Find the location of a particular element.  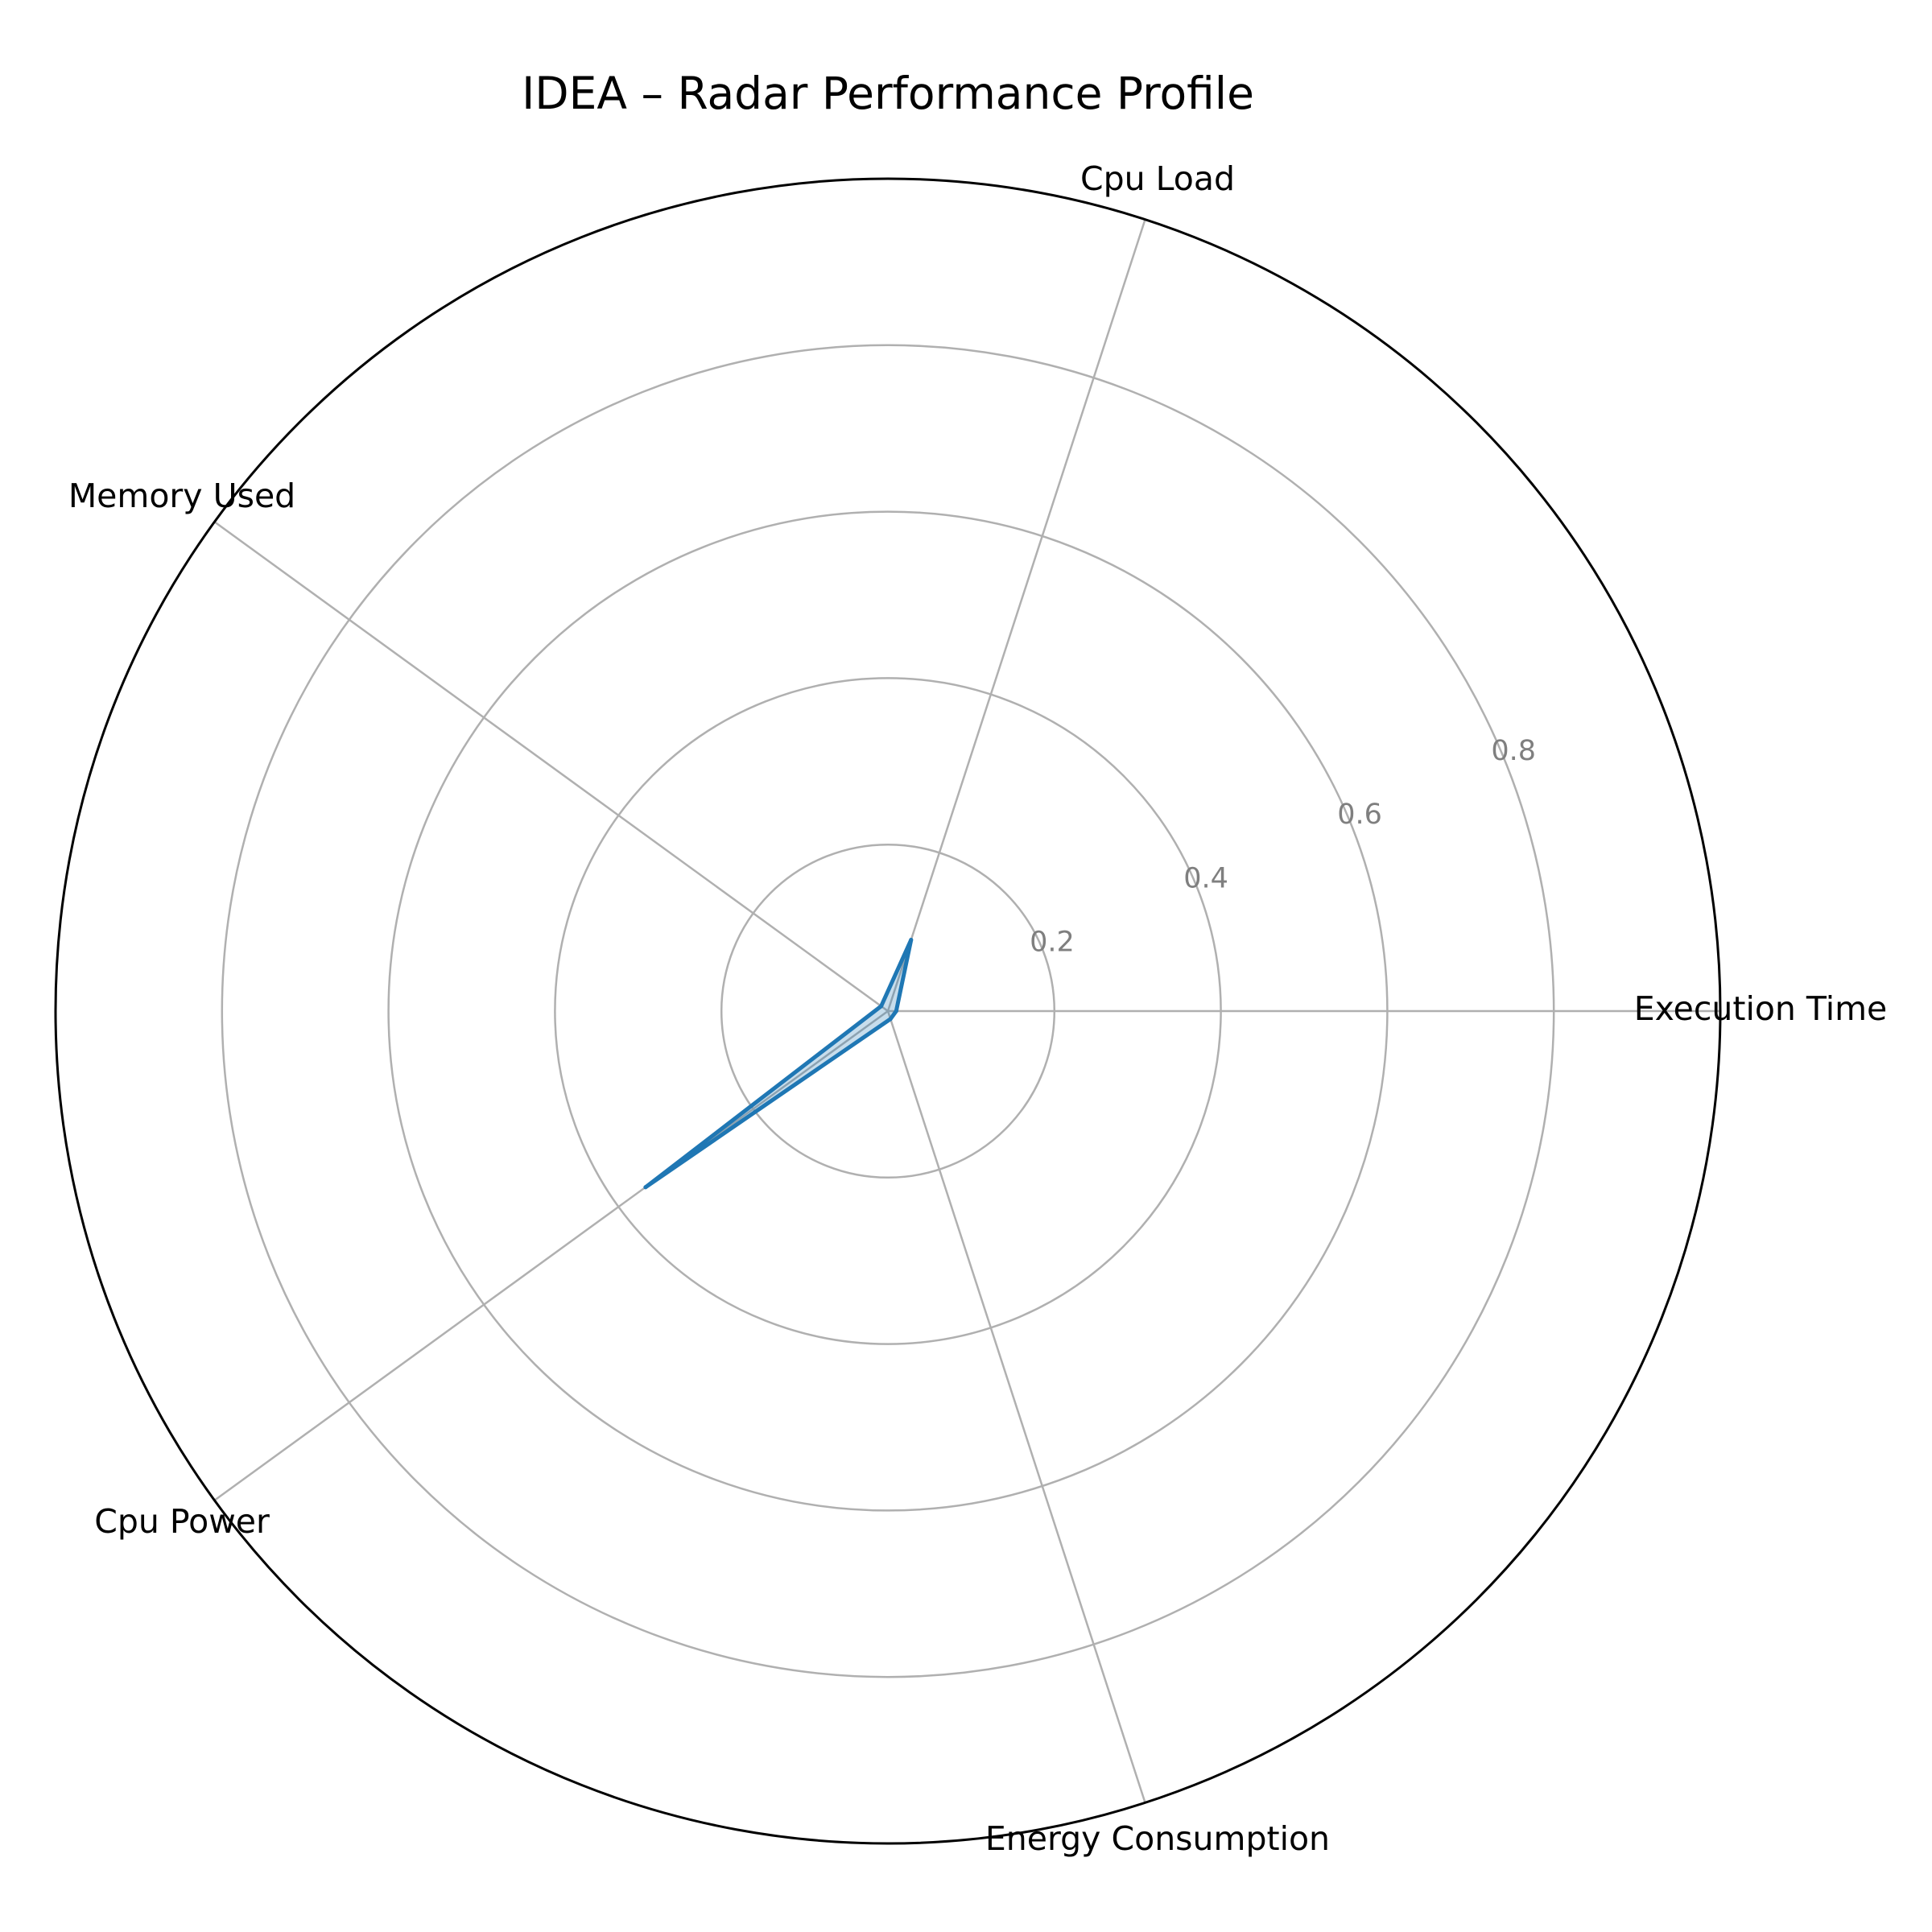

axis-label: Cpu Load is located at coordinates (1157, 178).